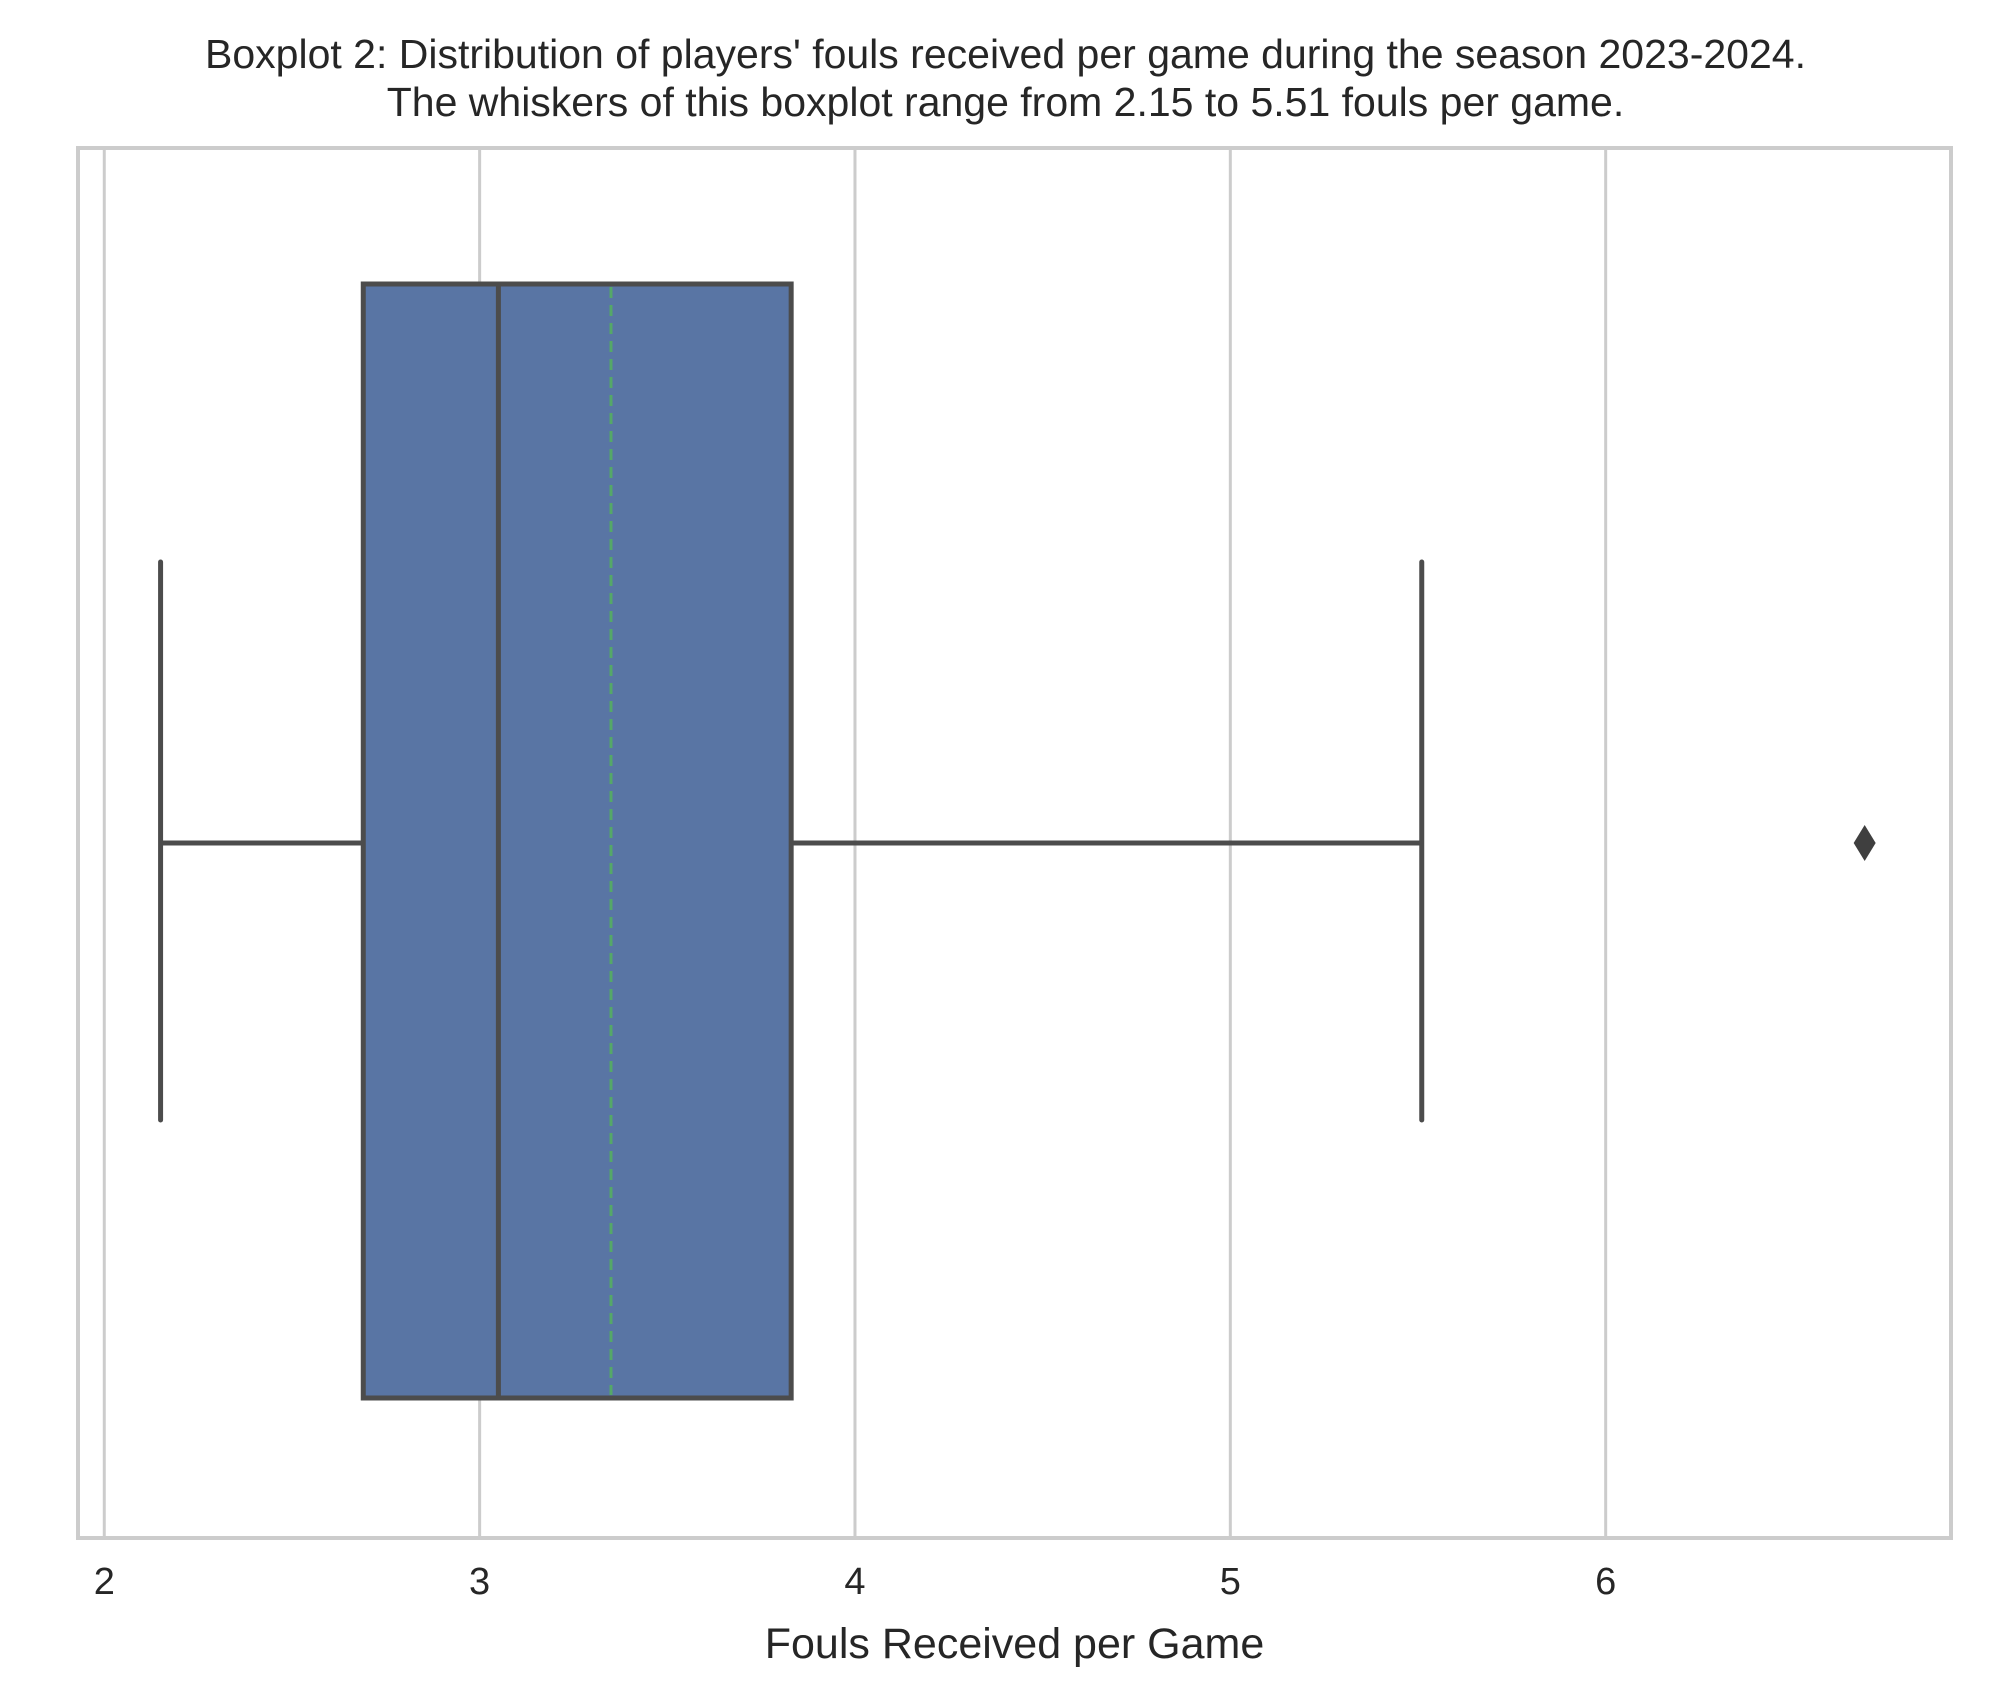 This screenshot has width=2011, height=1705. I want to click on outlier-point, so click(1864, 843).